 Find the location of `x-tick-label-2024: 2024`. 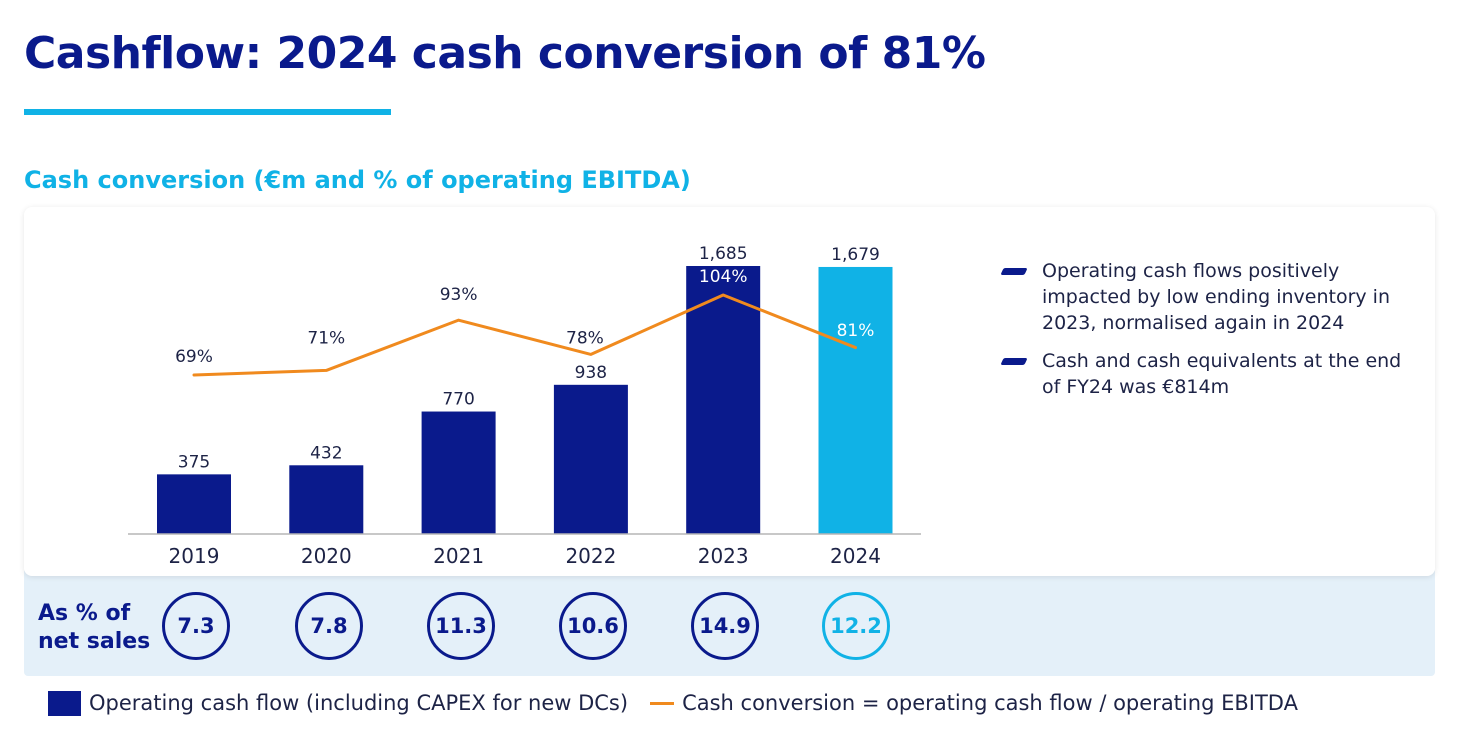

x-tick-label-2024: 2024 is located at coordinates (855, 556).